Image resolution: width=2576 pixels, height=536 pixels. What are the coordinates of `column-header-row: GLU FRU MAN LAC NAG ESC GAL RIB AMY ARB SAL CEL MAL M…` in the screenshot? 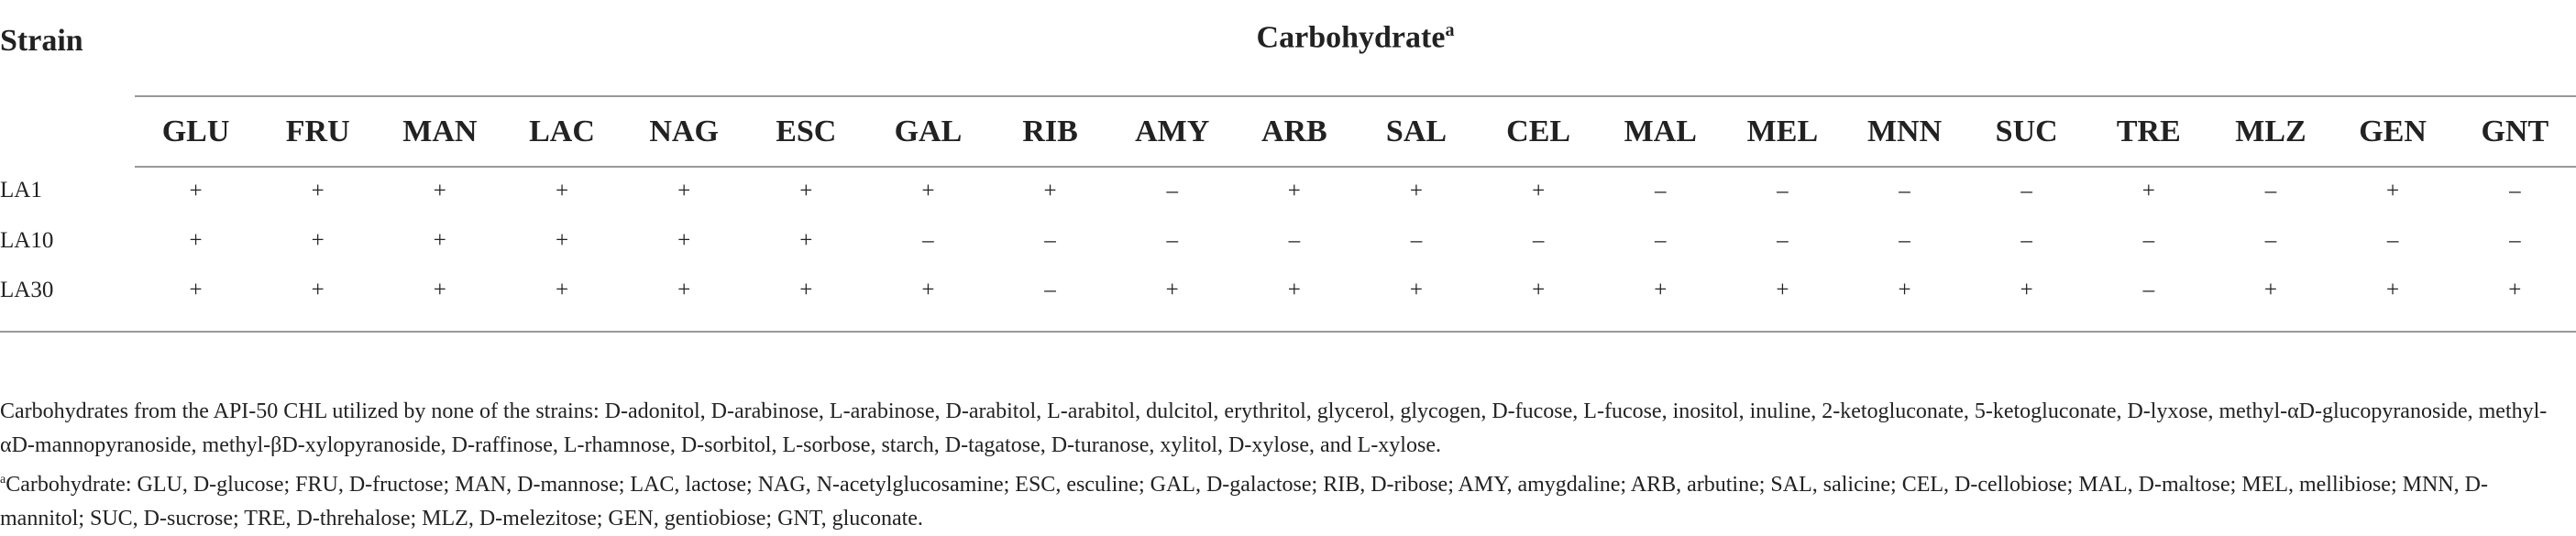 It's located at (1288, 132).